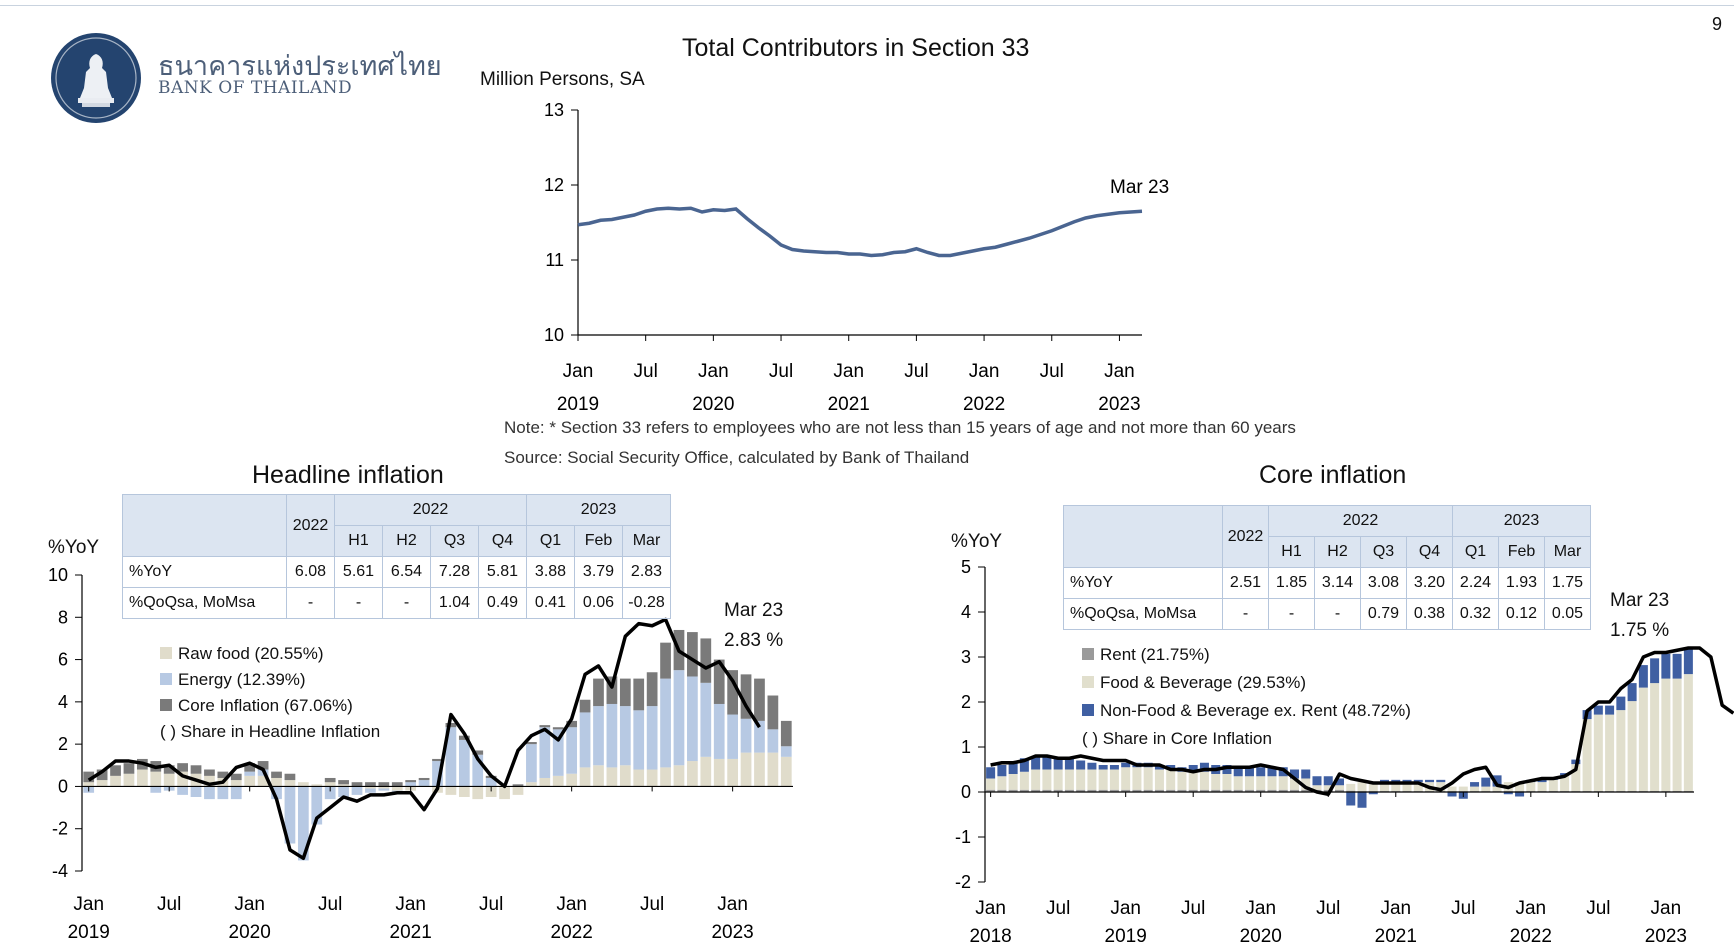  Describe the element at coordinates (63, 786) in the screenshot. I see `y-tick-label: 0` at that location.